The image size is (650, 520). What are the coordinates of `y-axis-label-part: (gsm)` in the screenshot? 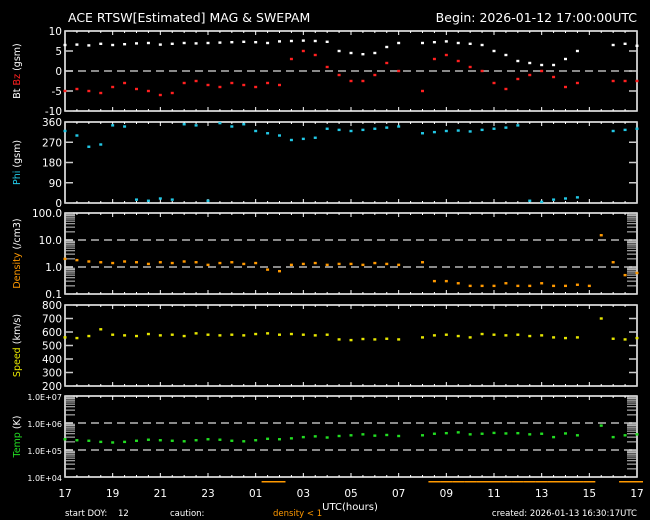 It's located at (17, 58).